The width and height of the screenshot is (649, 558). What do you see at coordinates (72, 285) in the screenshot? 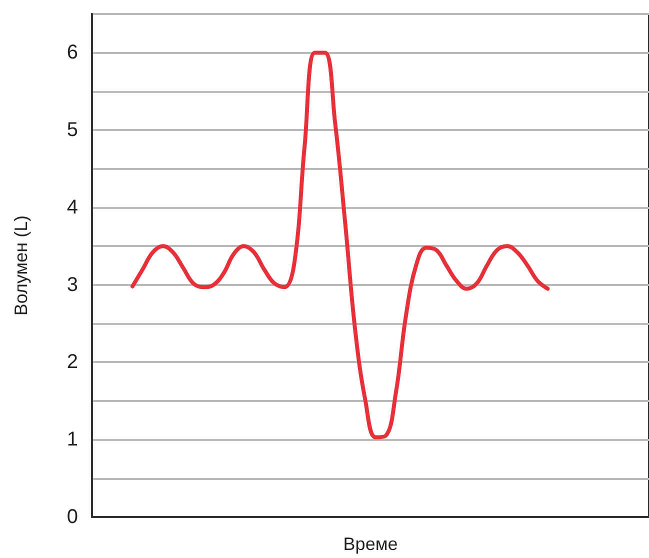
I see `y-tick-label: 3` at bounding box center [72, 285].